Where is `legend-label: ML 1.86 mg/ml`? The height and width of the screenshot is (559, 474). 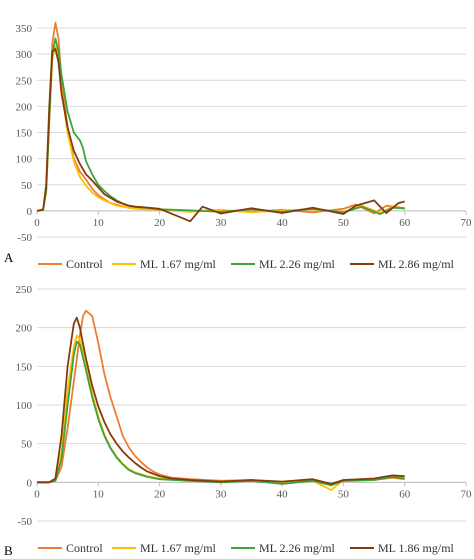
legend-label: ML 1.86 mg/ml is located at coordinates (416, 548).